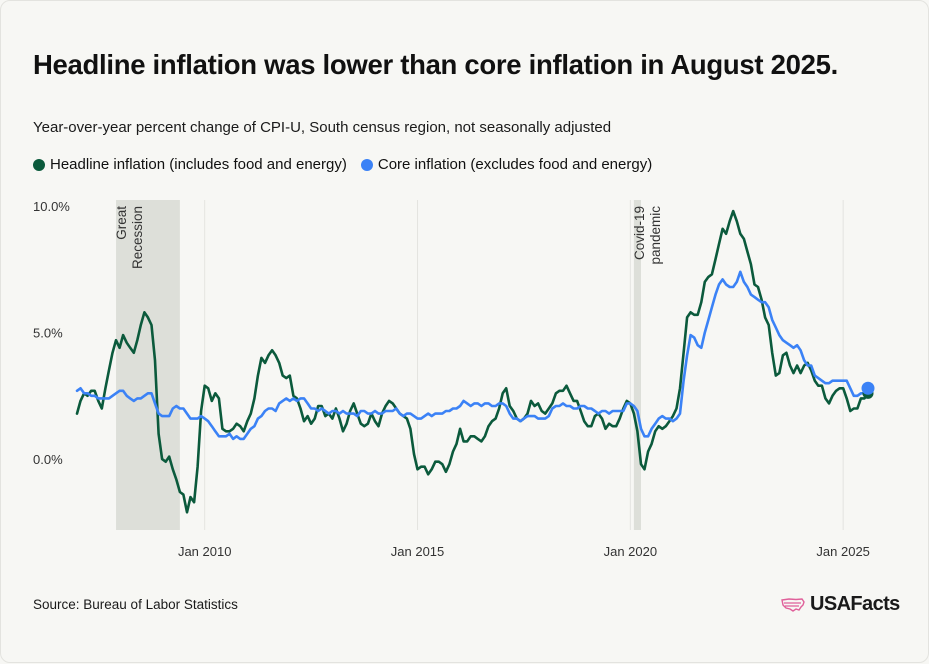 This screenshot has width=929, height=664. I want to click on y-tick-label-1: 5.0%, so click(48, 333).